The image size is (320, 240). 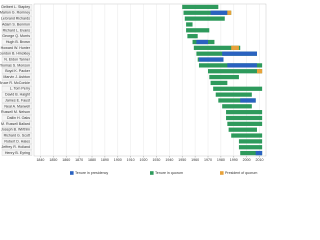 I want to click on row-label: Boyd K. Packer, so click(x=18, y=71).